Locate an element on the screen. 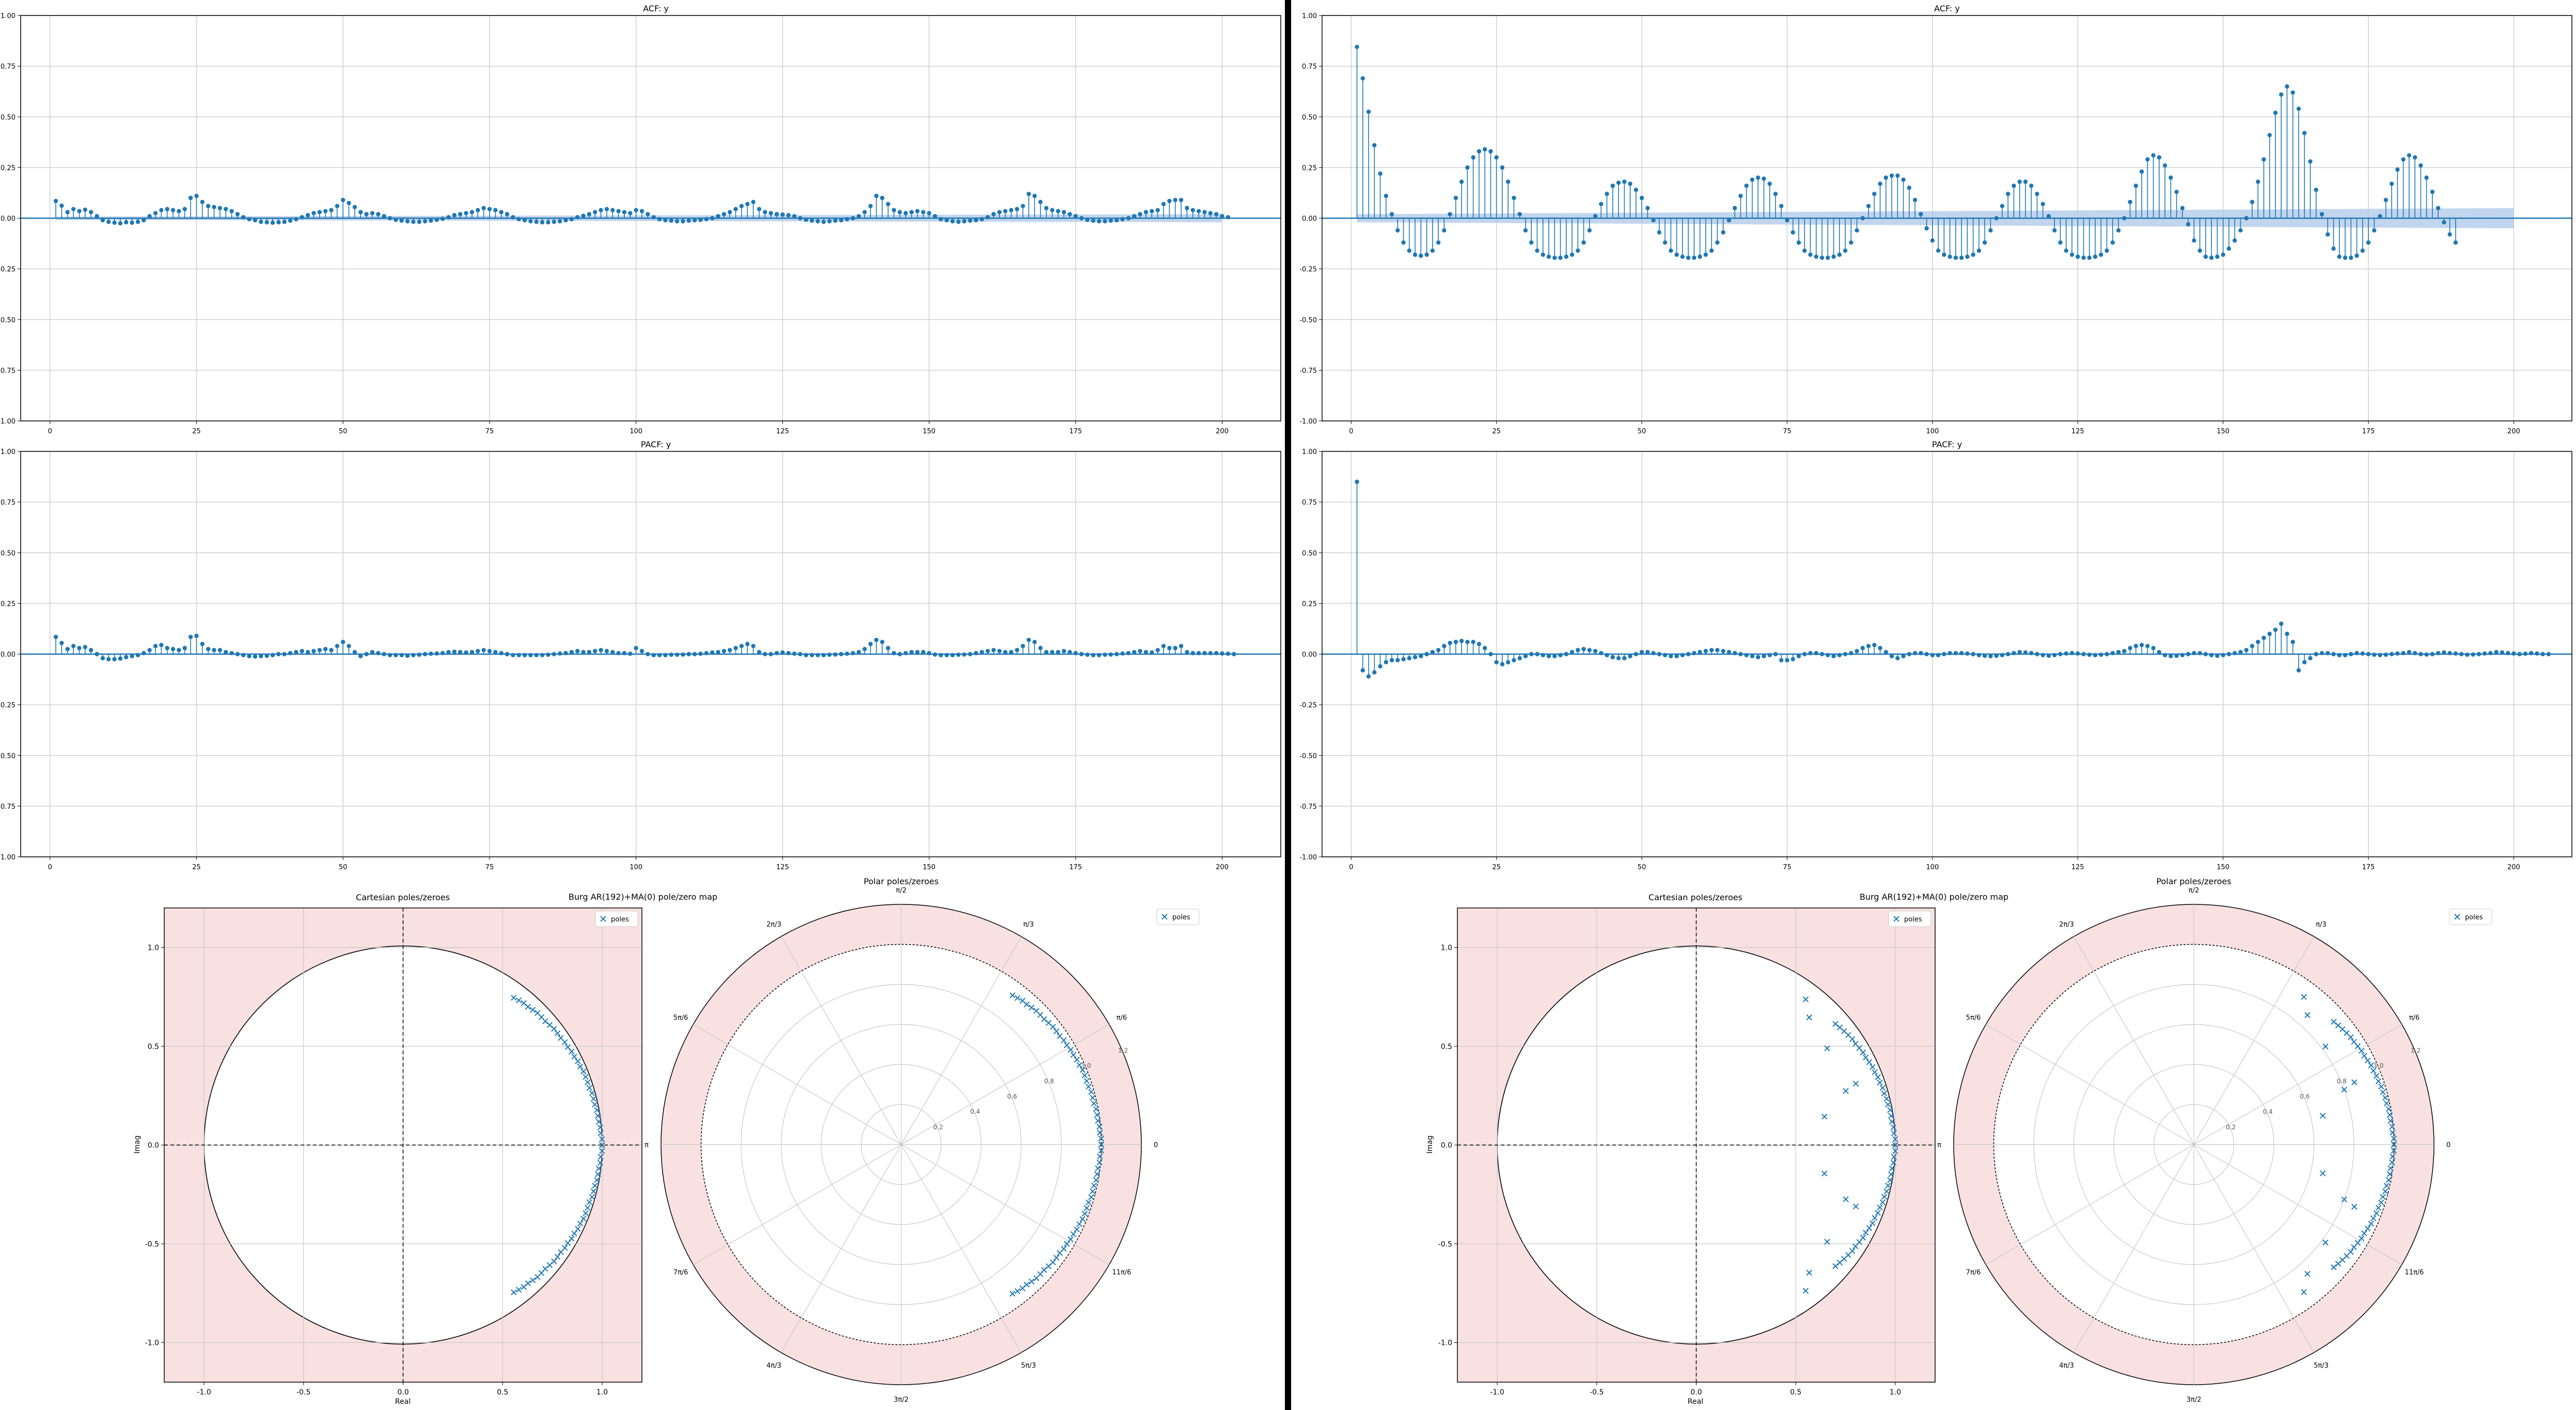  right-polar-angle-label: 3π/2 is located at coordinates (2195, 1400).